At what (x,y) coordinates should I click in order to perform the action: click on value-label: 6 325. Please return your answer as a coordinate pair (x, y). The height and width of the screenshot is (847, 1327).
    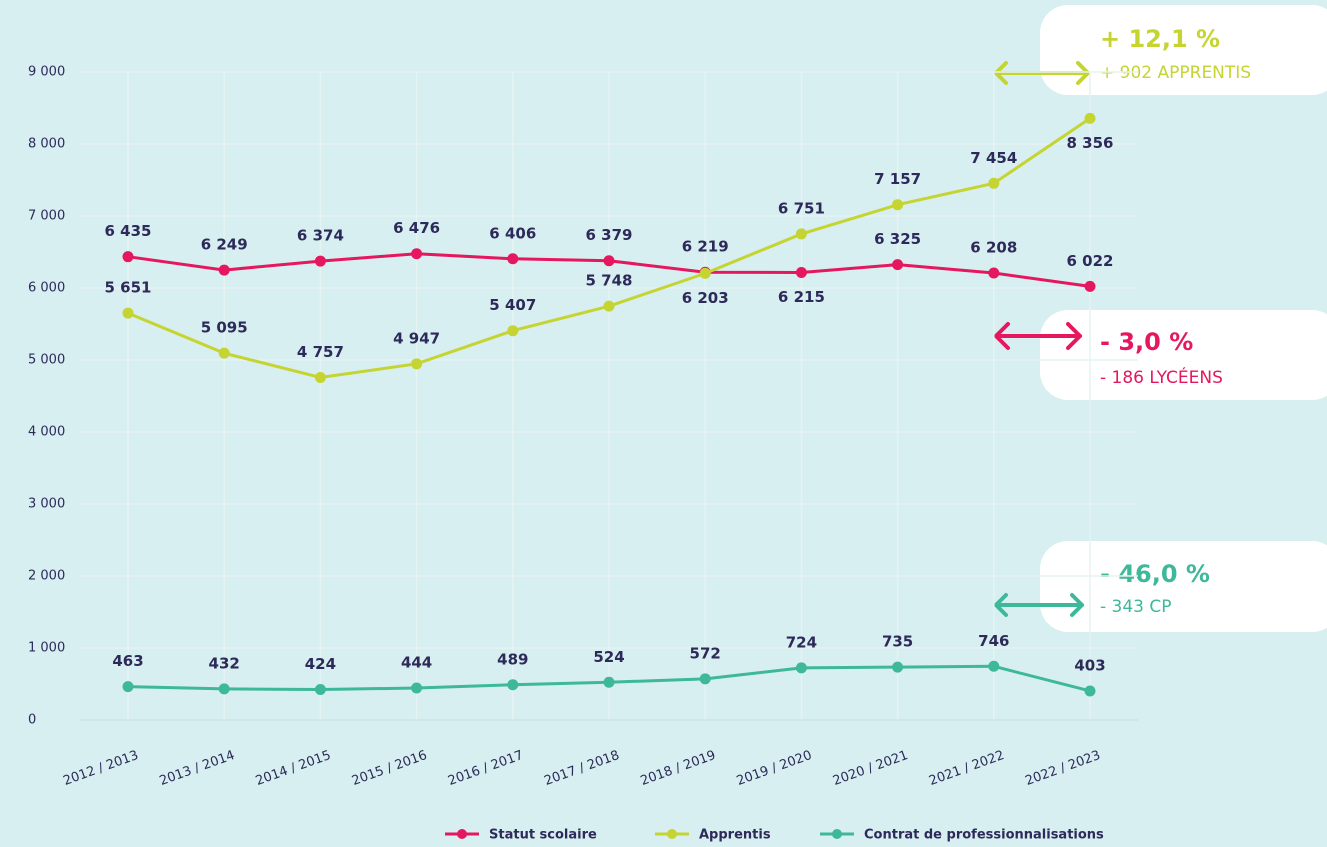
    Looking at the image, I should click on (897, 239).